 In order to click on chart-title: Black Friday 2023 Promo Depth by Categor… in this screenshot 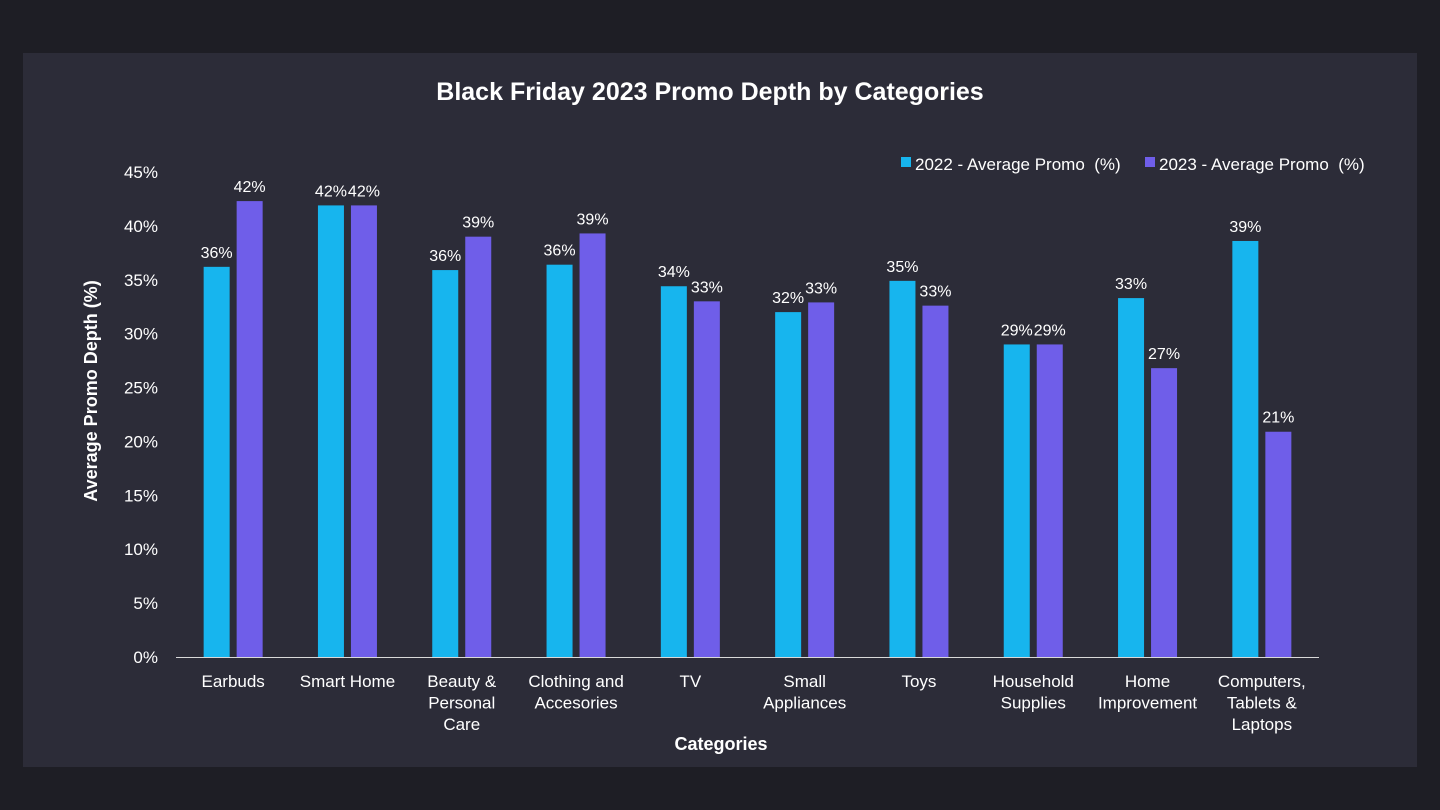, I will do `click(709, 92)`.